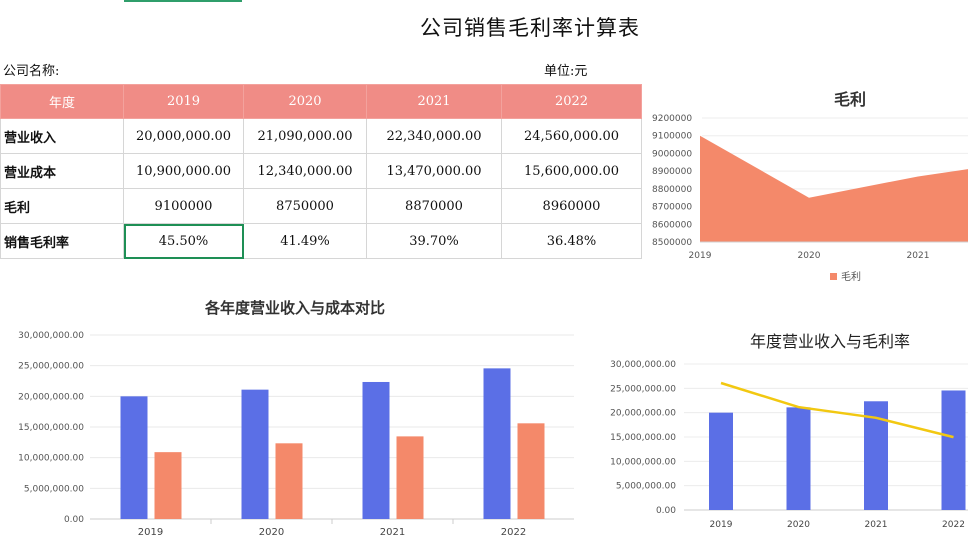 Image resolution: width=968 pixels, height=541 pixels. I want to click on y-tick-label: 9100000, so click(672, 137).